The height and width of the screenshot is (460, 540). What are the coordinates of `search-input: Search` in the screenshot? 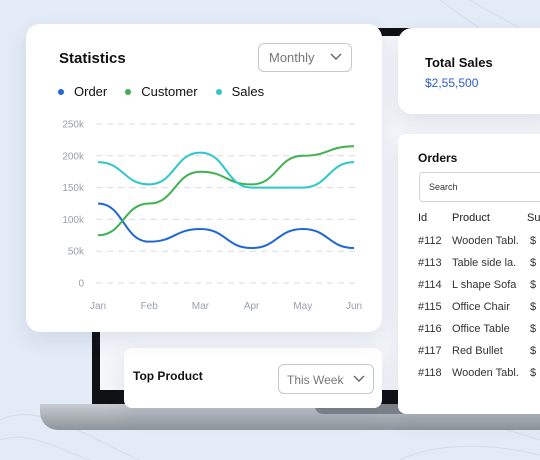 It's located at (479, 187).